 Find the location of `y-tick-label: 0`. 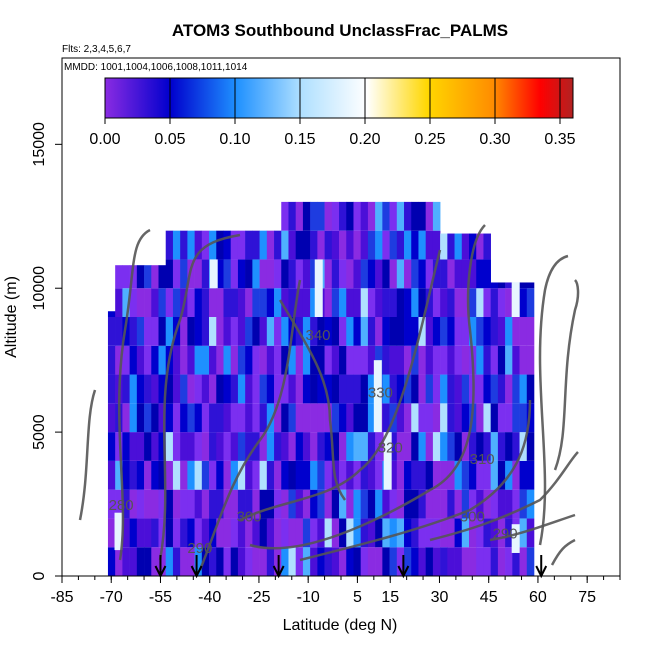

y-tick-label: 0 is located at coordinates (39, 575).